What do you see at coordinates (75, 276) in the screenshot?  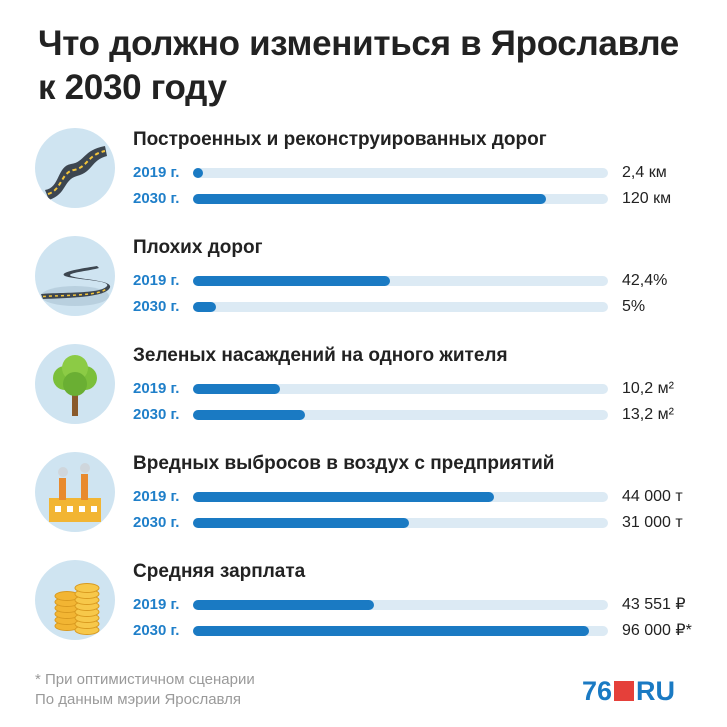 I see `winding-road-icon` at bounding box center [75, 276].